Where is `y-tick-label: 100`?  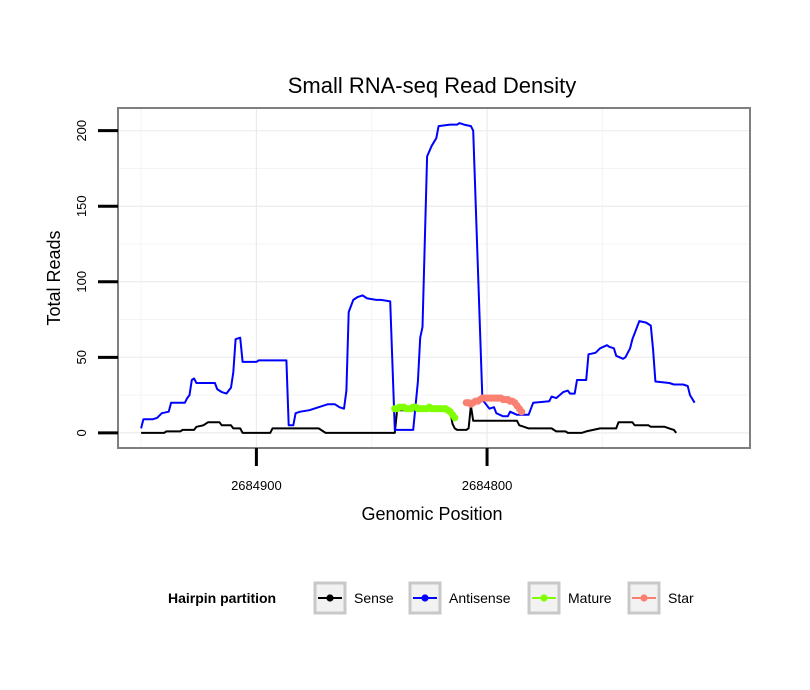
y-tick-label: 100 is located at coordinates (81, 282).